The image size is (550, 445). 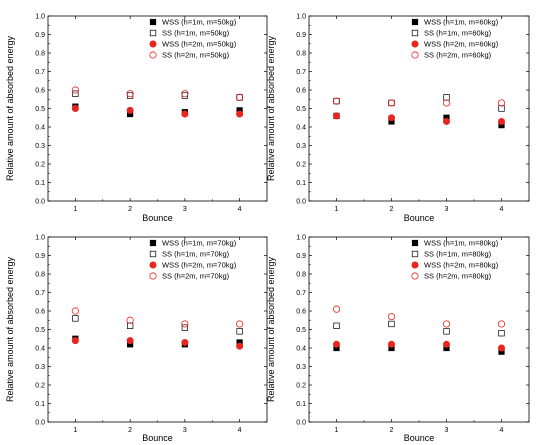 What do you see at coordinates (199, 44) in the screenshot?
I see `legend-entry: WSS (h=2m, m=50kg)` at bounding box center [199, 44].